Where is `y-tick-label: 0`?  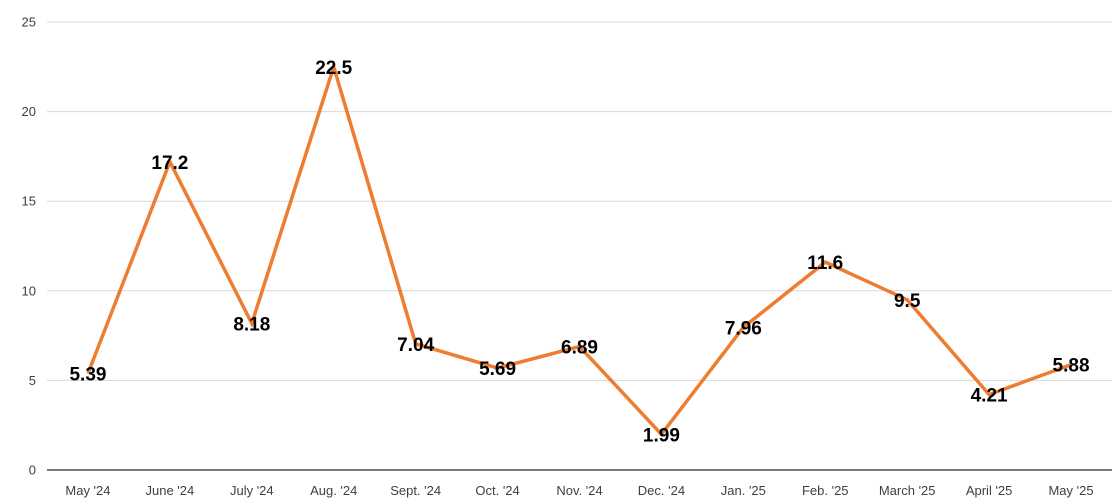 y-tick-label: 0 is located at coordinates (32, 470).